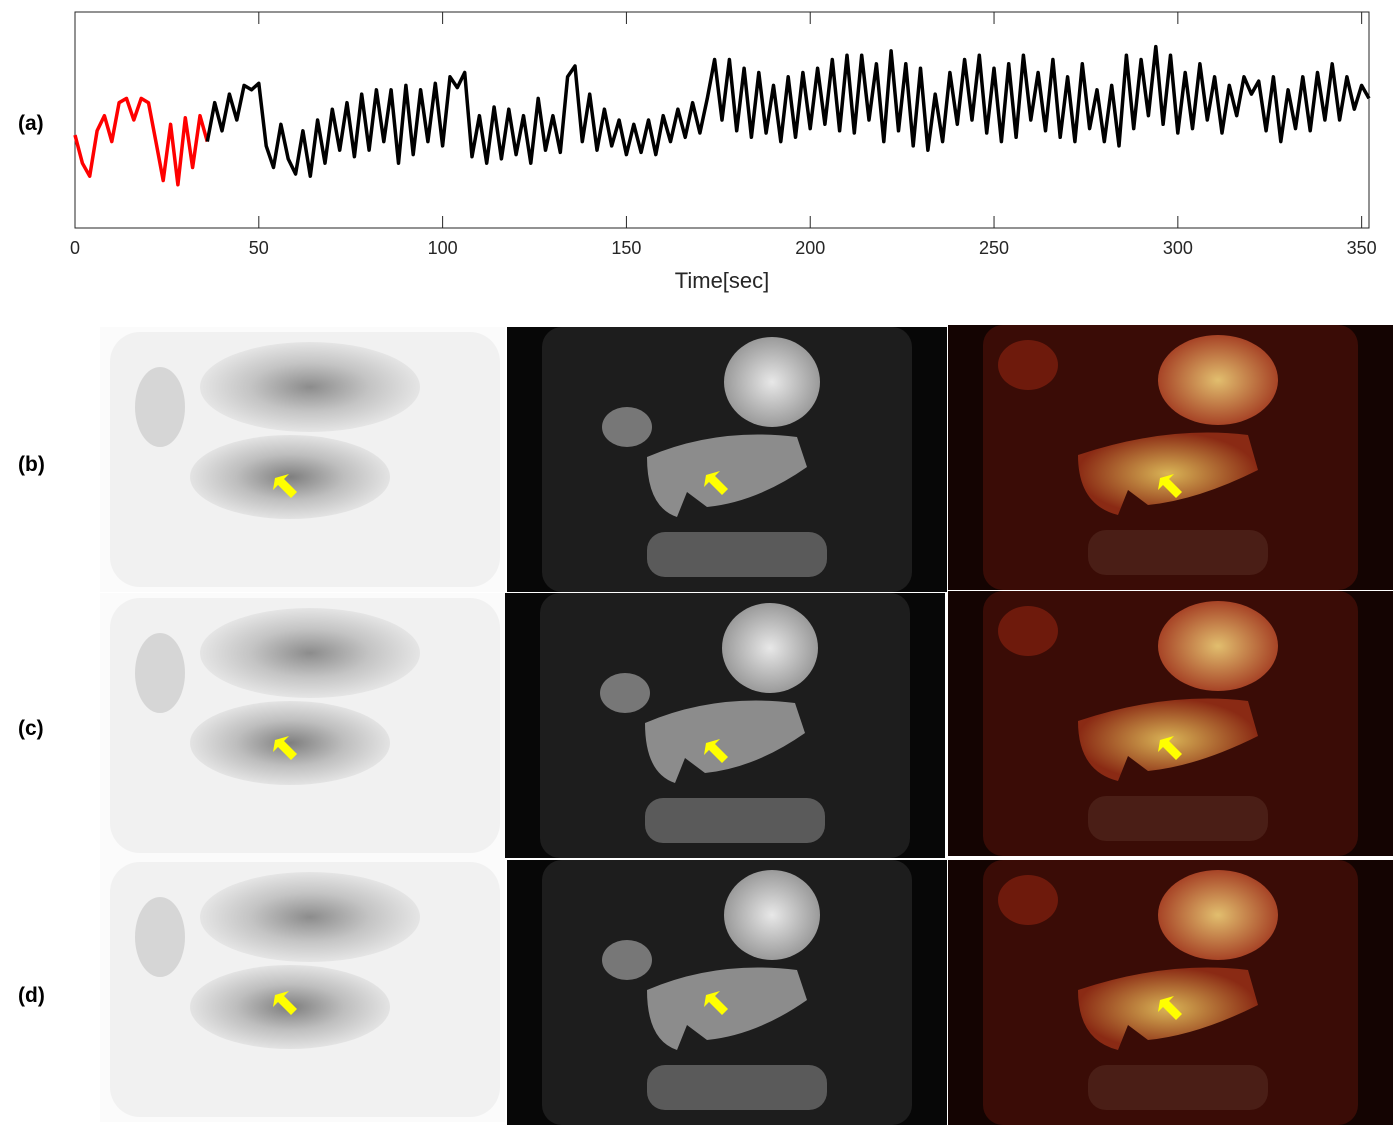 The height and width of the screenshot is (1125, 1395). Describe the element at coordinates (75, 248) in the screenshot. I see `x-tick-label: 0` at that location.